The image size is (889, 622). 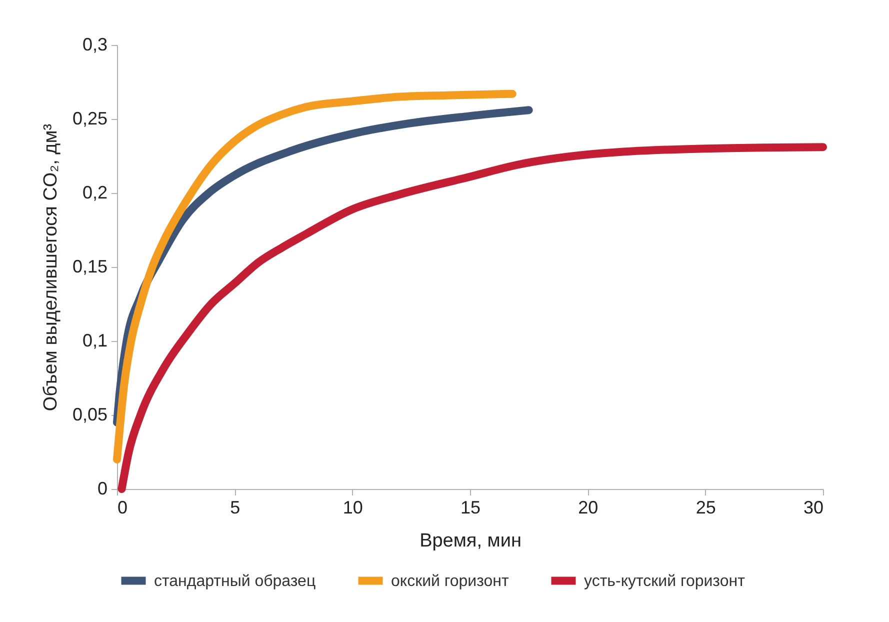 I want to click on y-tick-label: 0,25, so click(x=90, y=118).